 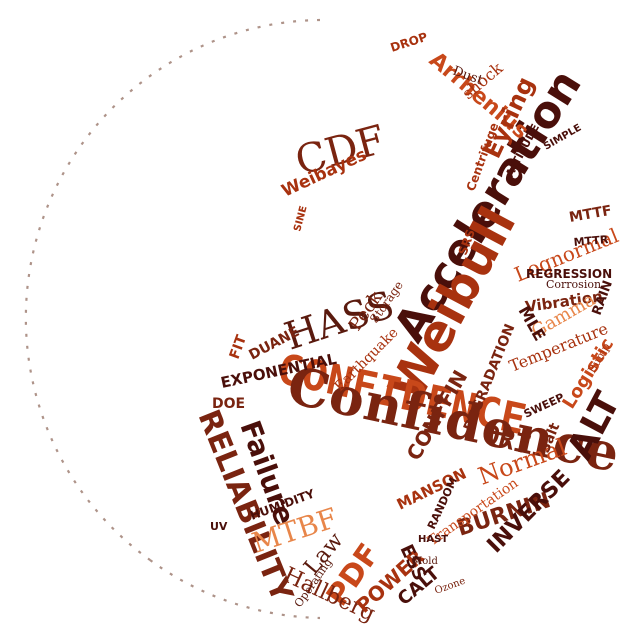 I want to click on word-doe: DOE, so click(x=228, y=404).